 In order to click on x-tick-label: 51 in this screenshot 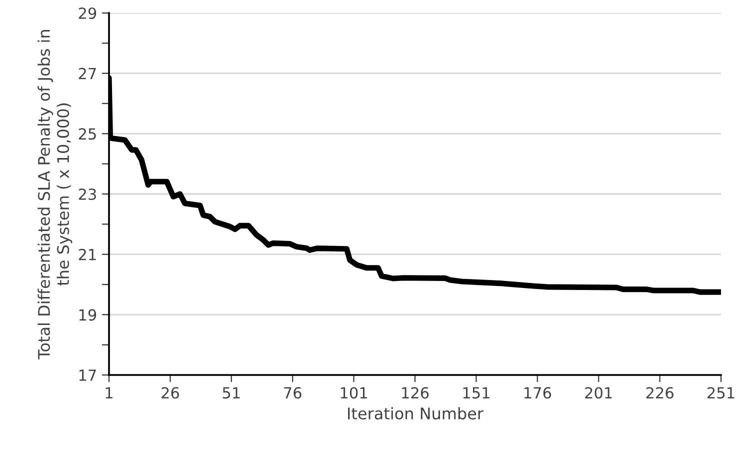, I will do `click(231, 393)`.